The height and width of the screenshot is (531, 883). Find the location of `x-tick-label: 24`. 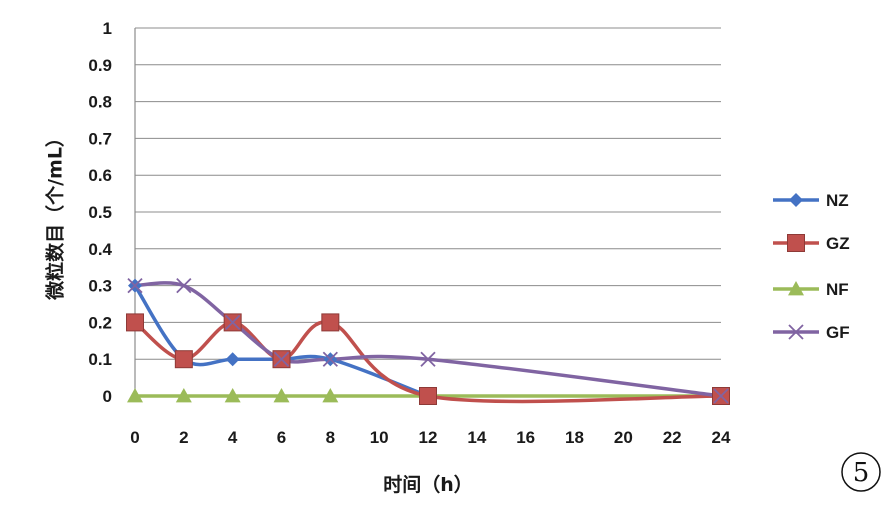

x-tick-label: 24 is located at coordinates (721, 437).